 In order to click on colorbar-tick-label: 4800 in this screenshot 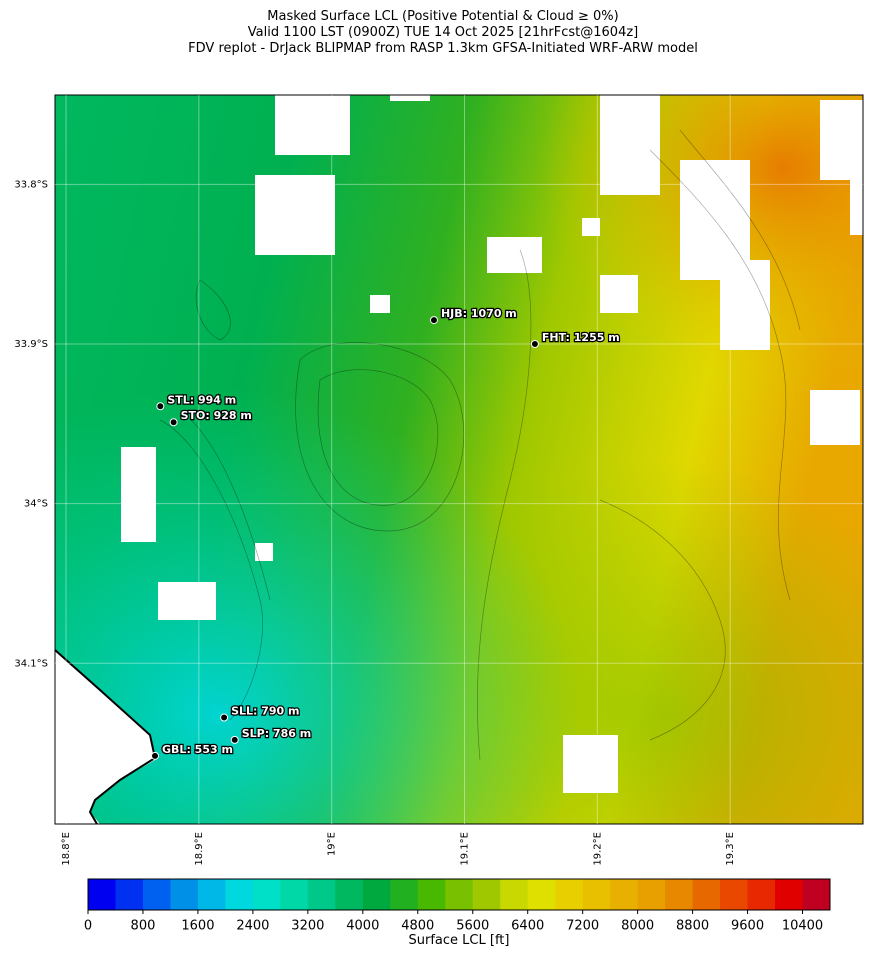, I will do `click(417, 926)`.